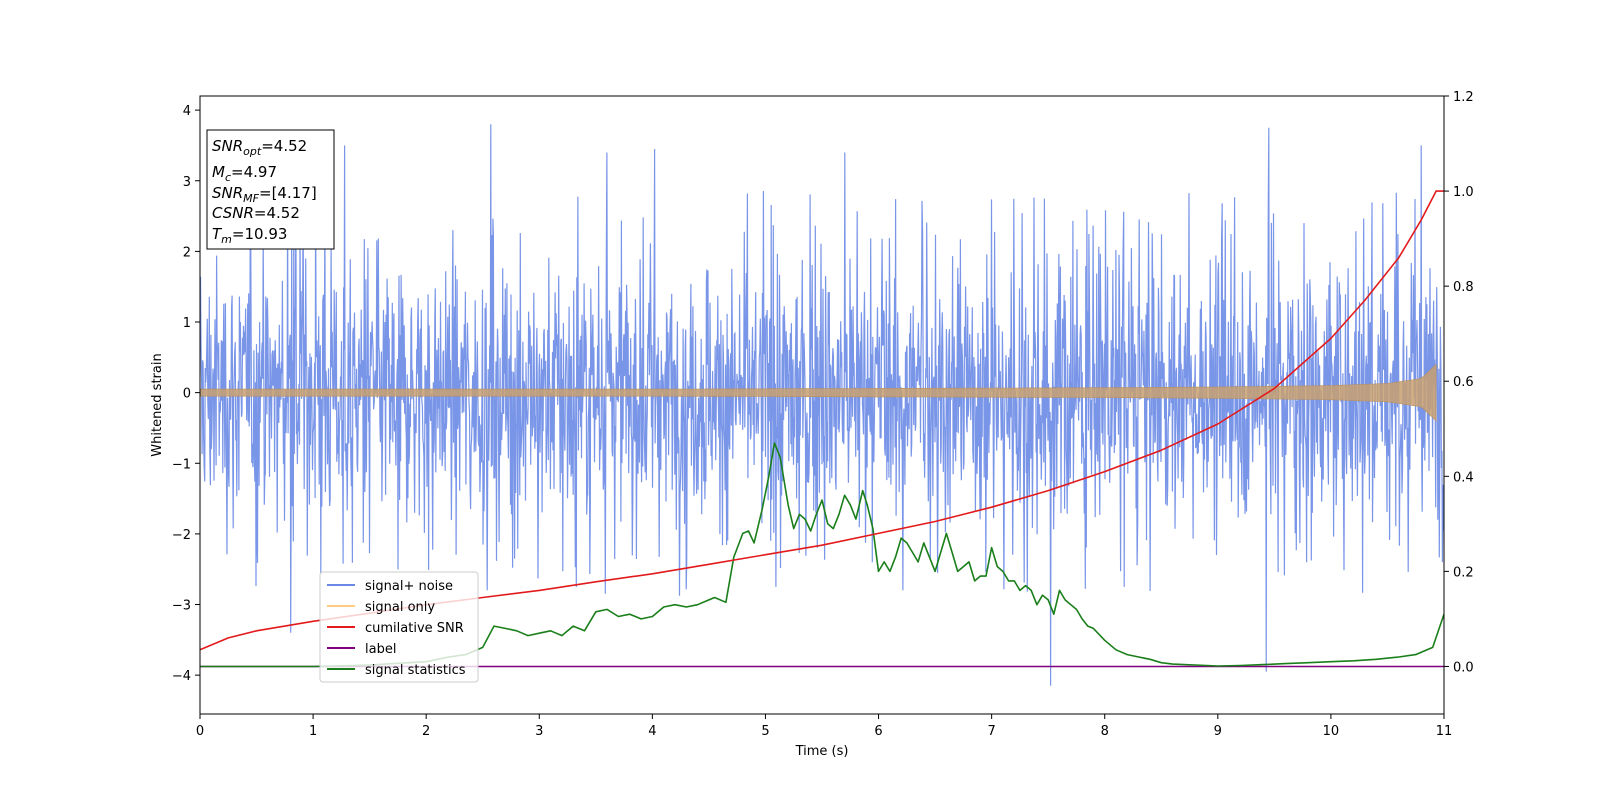 This screenshot has height=800, width=1600. Describe the element at coordinates (181, 464) in the screenshot. I see `y-tick-label: −1` at that location.